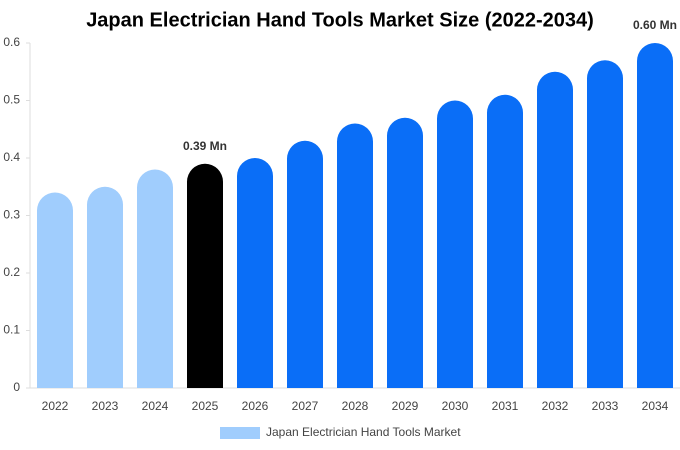 The image size is (680, 450). What do you see at coordinates (16, 387) in the screenshot?
I see `y-tick-label: 0` at bounding box center [16, 387].